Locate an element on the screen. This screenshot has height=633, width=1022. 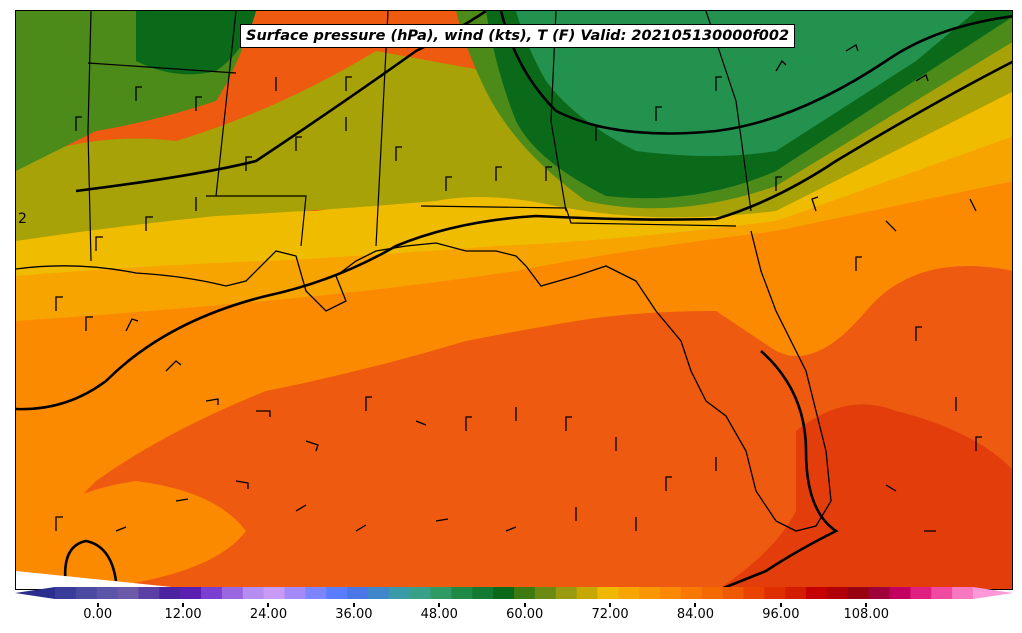
temp-field-red is located at coordinates (865, 496).